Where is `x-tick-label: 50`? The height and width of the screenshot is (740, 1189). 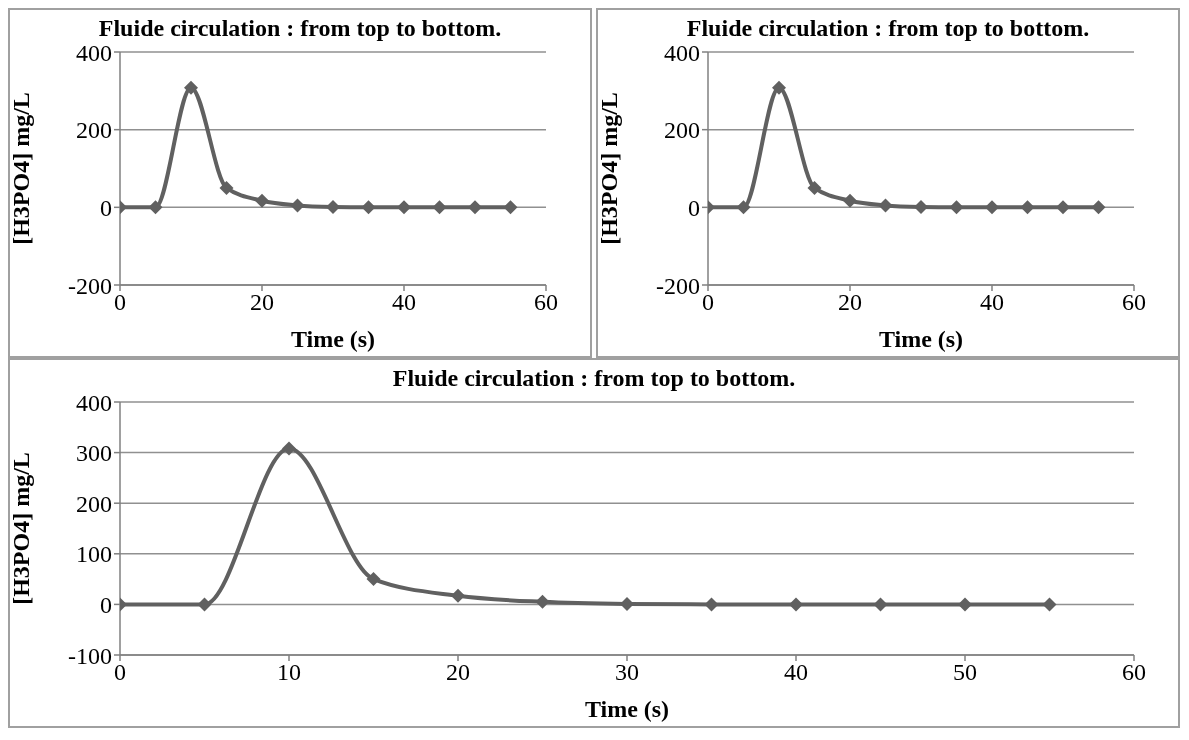 x-tick-label: 50 is located at coordinates (965, 672).